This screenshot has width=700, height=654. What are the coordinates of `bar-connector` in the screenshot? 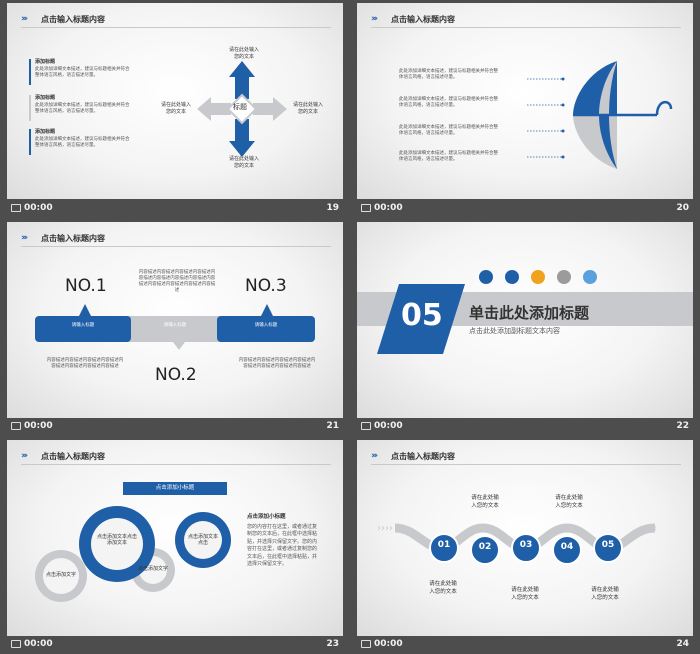 It's located at (175, 327).